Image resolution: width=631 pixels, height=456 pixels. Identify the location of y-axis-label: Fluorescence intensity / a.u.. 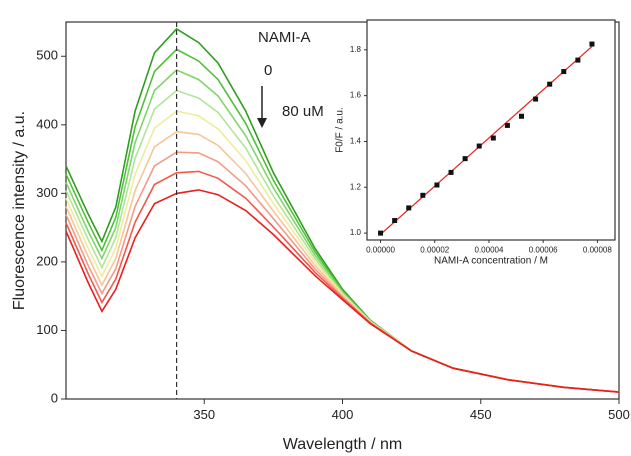
(19, 210).